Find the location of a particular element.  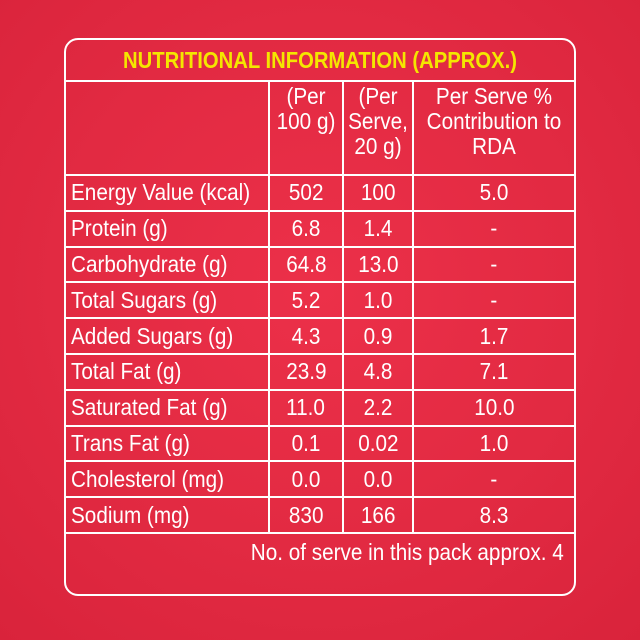

header-empty-cell is located at coordinates (168, 128).